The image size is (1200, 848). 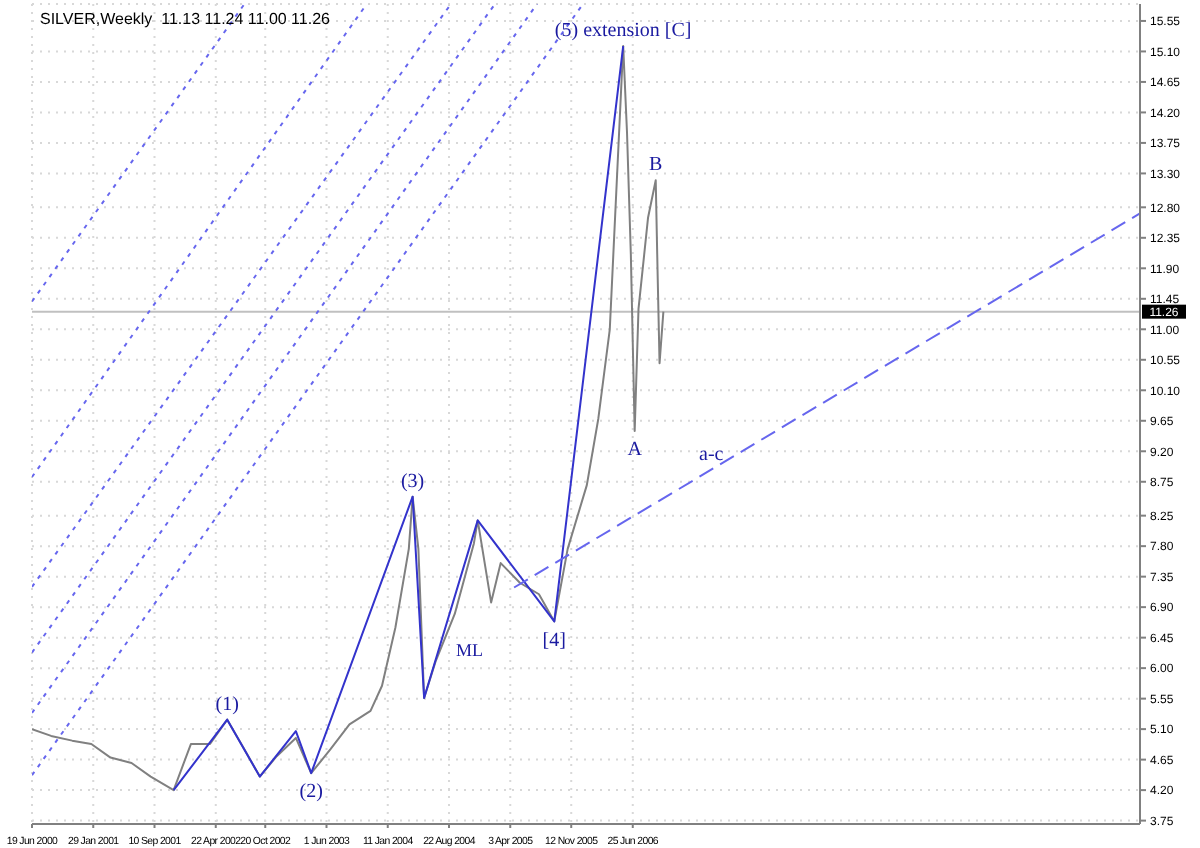 What do you see at coordinates (227, 704) in the screenshot?
I see `annotation: (1)` at bounding box center [227, 704].